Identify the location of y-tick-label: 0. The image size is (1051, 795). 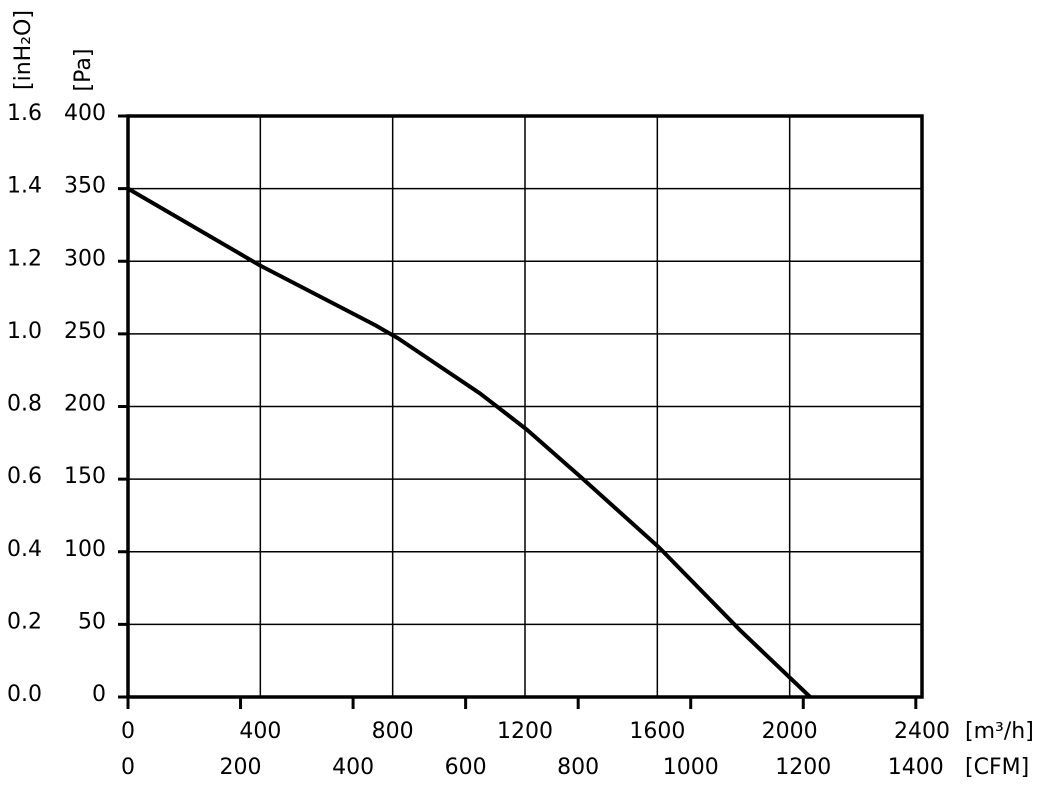
(99, 694).